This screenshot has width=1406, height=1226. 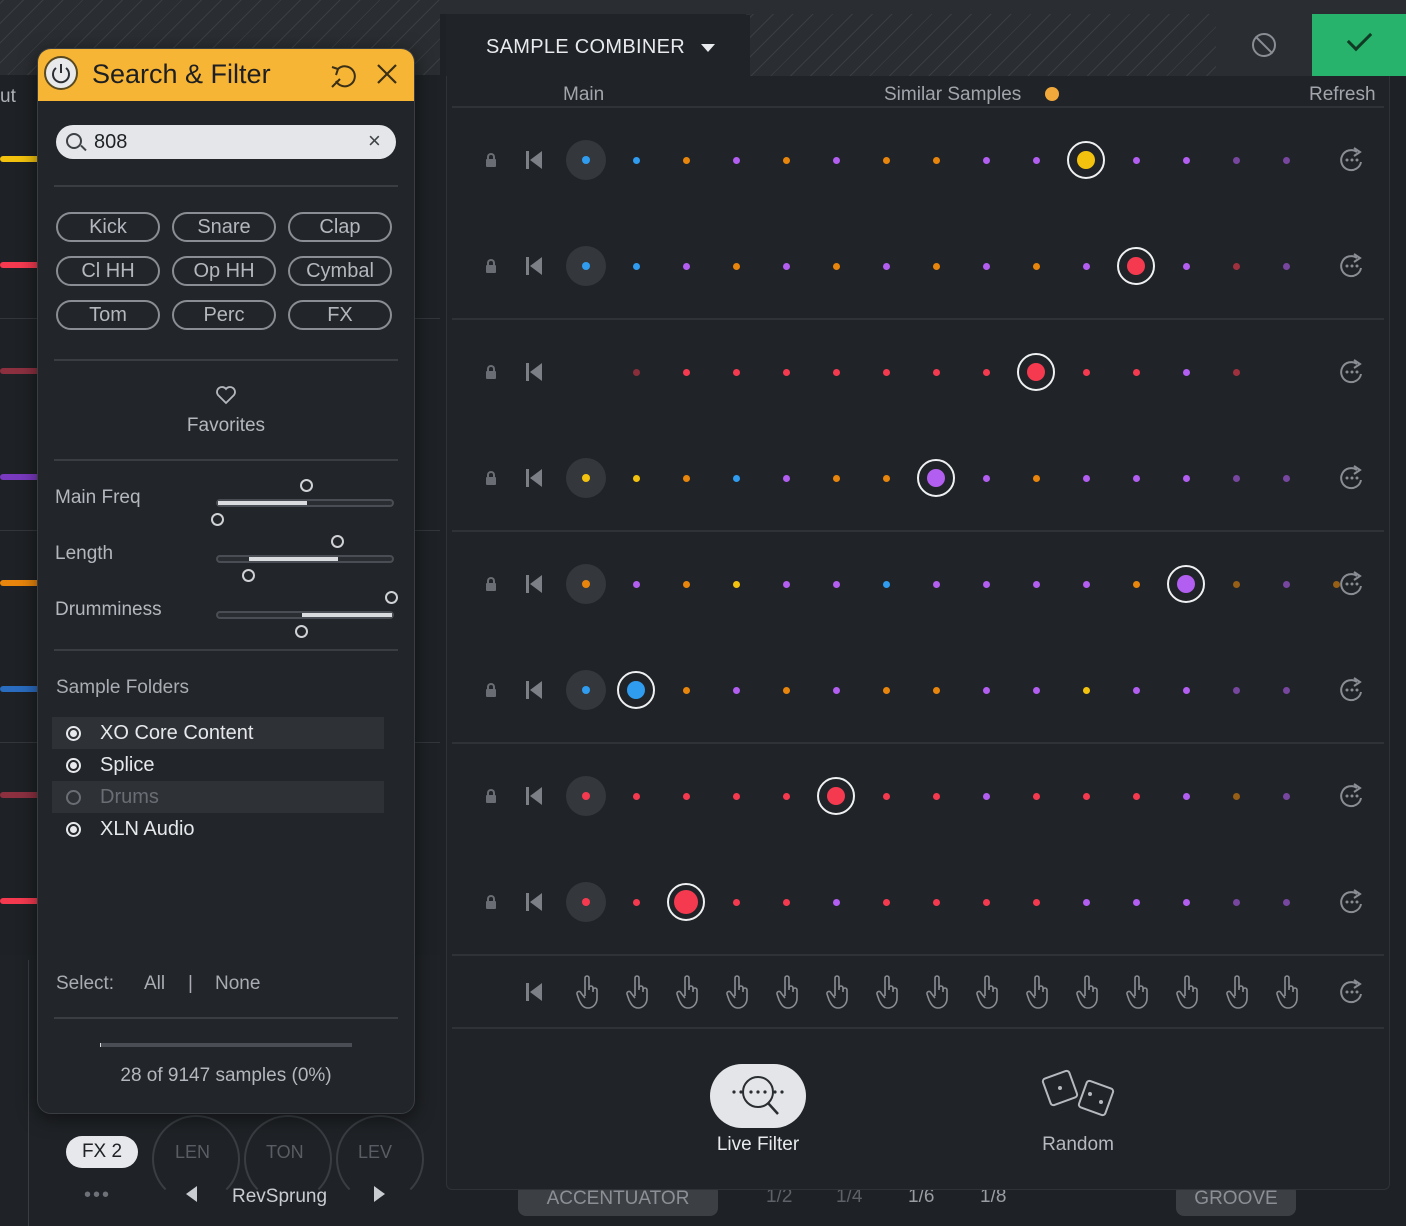 I want to click on lev-knob, so click(x=380, y=1159).